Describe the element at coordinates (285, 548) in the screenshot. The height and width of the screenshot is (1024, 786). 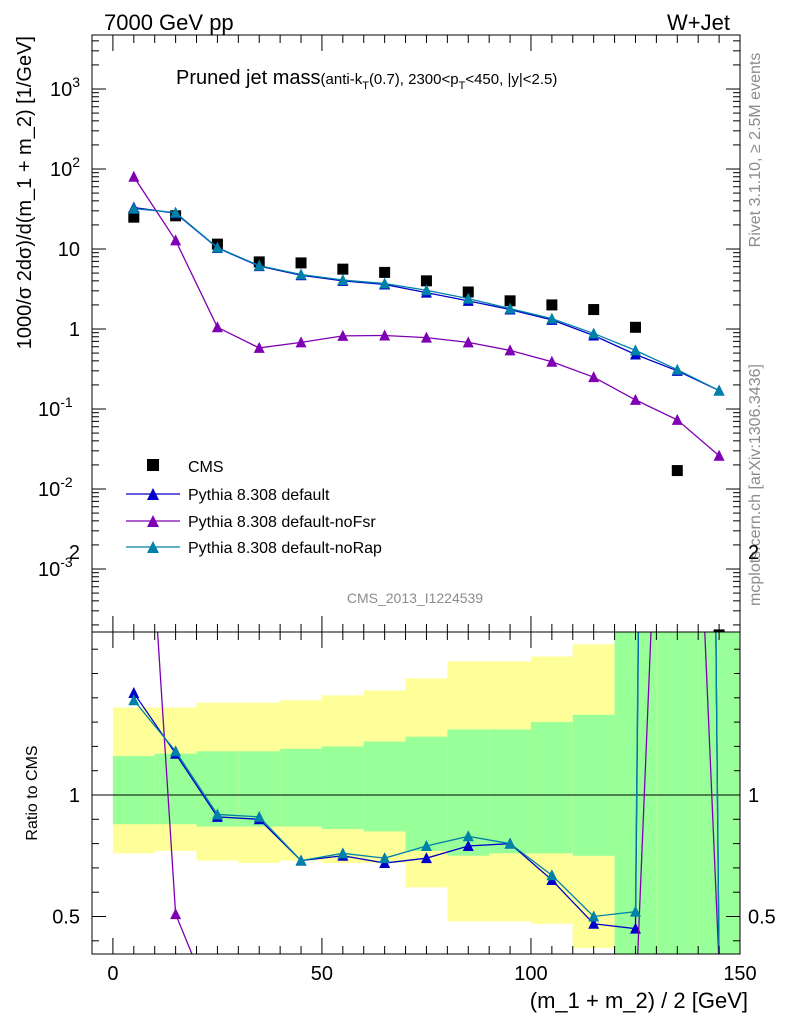
I see `legend-norap-label: Pythia 8.308 default-noRap` at that location.